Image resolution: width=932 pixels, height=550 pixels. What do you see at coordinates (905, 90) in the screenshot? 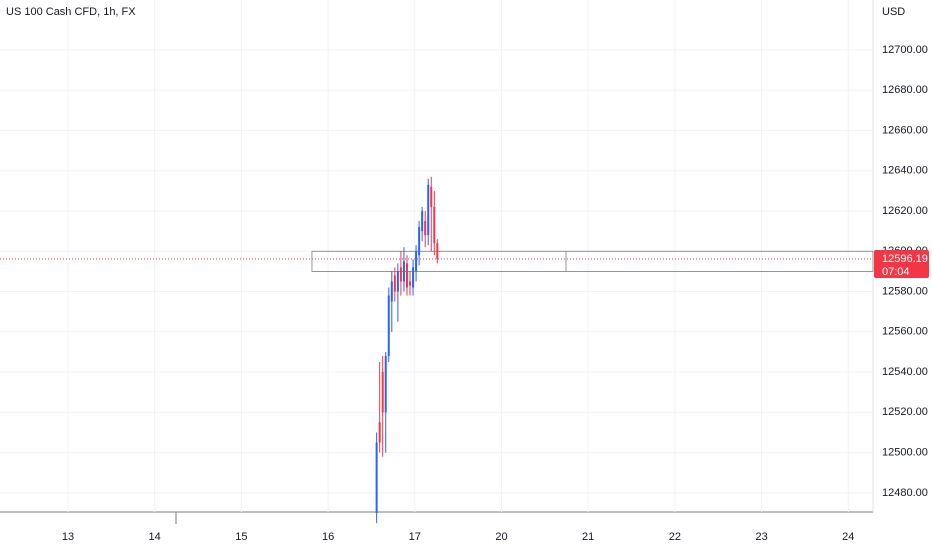
I see `y-tick-label: 12680.00` at bounding box center [905, 90].